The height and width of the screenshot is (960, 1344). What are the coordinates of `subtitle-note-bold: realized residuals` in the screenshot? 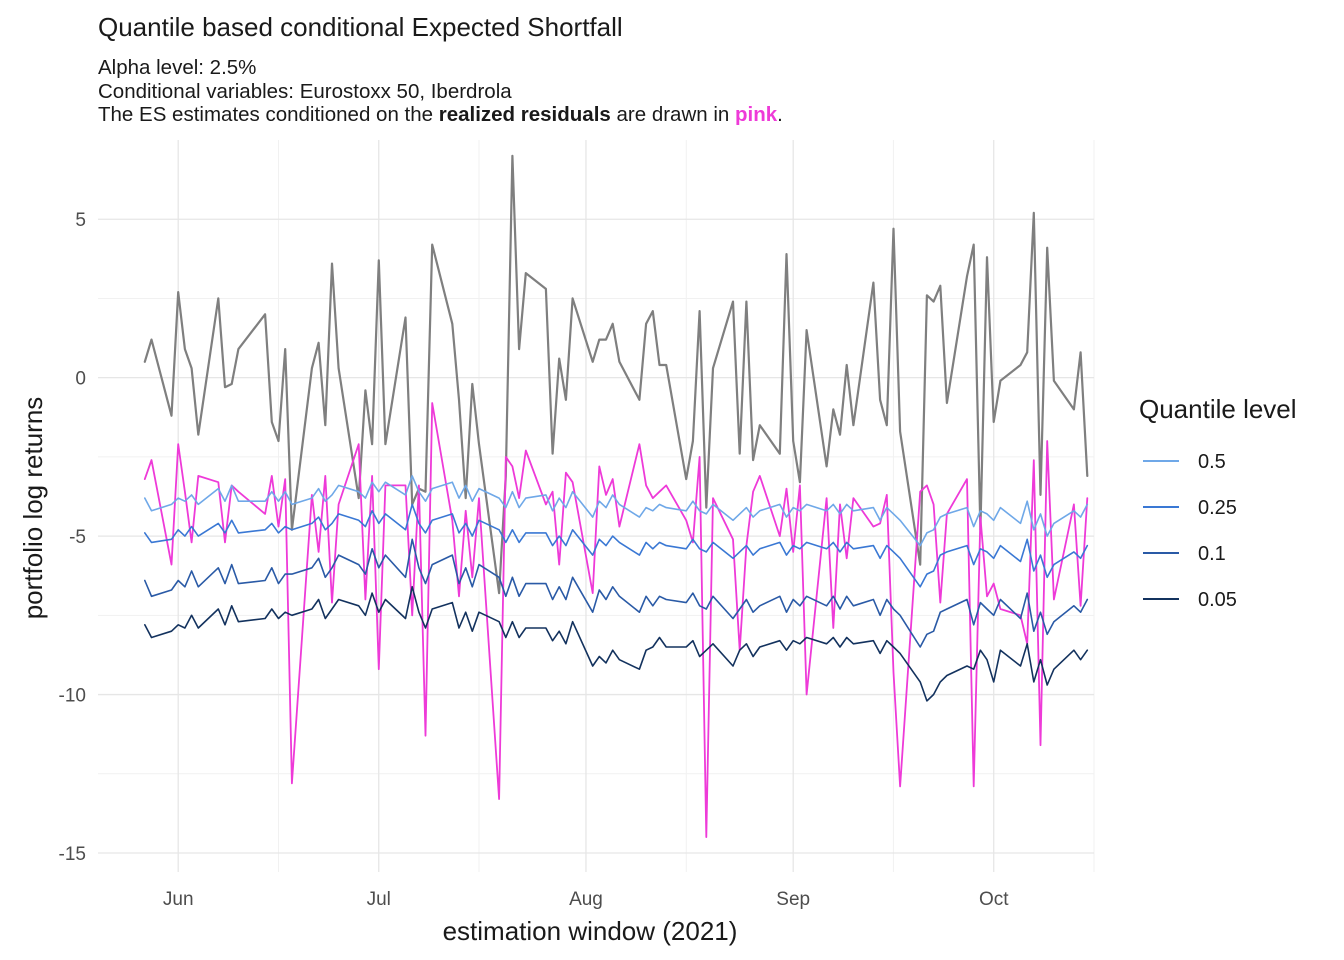 It's located at (524, 114).